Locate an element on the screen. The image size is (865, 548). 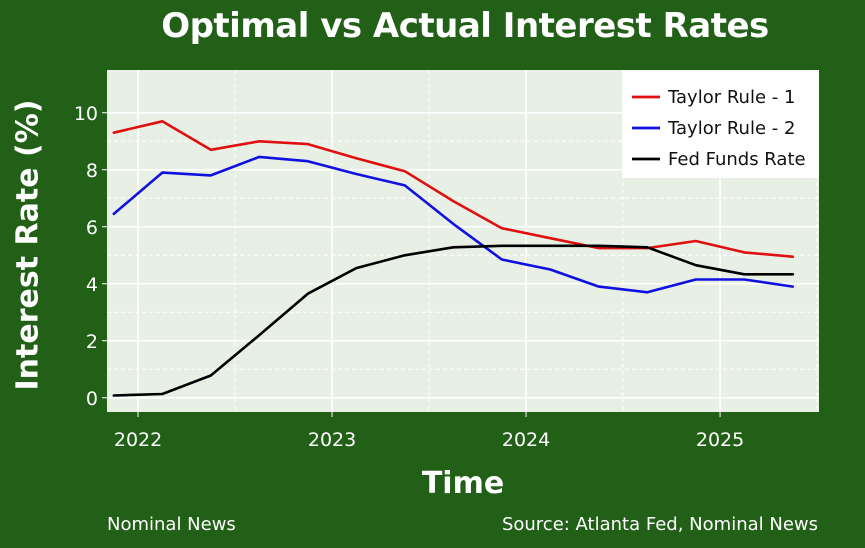
y-tick-label: 2 is located at coordinates (92, 342).